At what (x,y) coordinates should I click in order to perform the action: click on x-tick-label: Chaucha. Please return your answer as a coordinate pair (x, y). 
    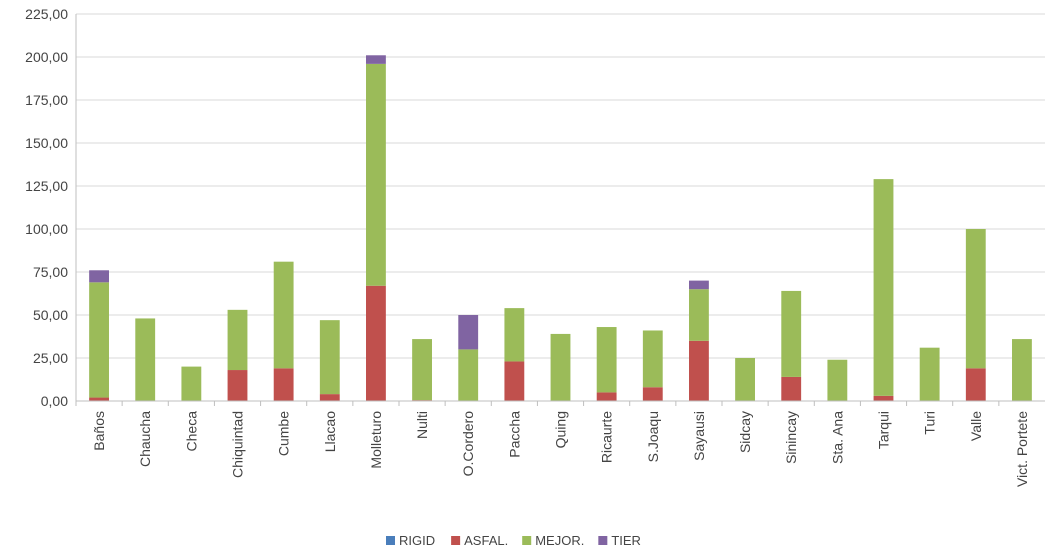
    Looking at the image, I should click on (145, 439).